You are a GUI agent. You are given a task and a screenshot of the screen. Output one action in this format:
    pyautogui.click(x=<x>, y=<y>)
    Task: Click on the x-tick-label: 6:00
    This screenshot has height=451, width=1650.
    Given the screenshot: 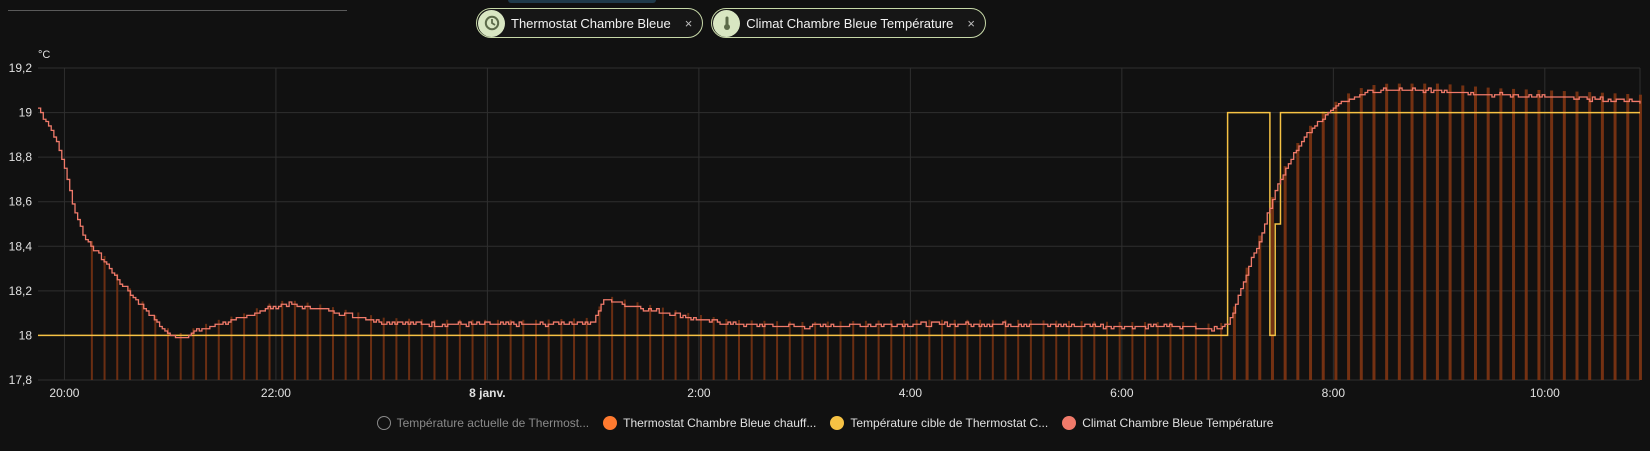 What is the action you would take?
    pyautogui.click(x=1122, y=393)
    